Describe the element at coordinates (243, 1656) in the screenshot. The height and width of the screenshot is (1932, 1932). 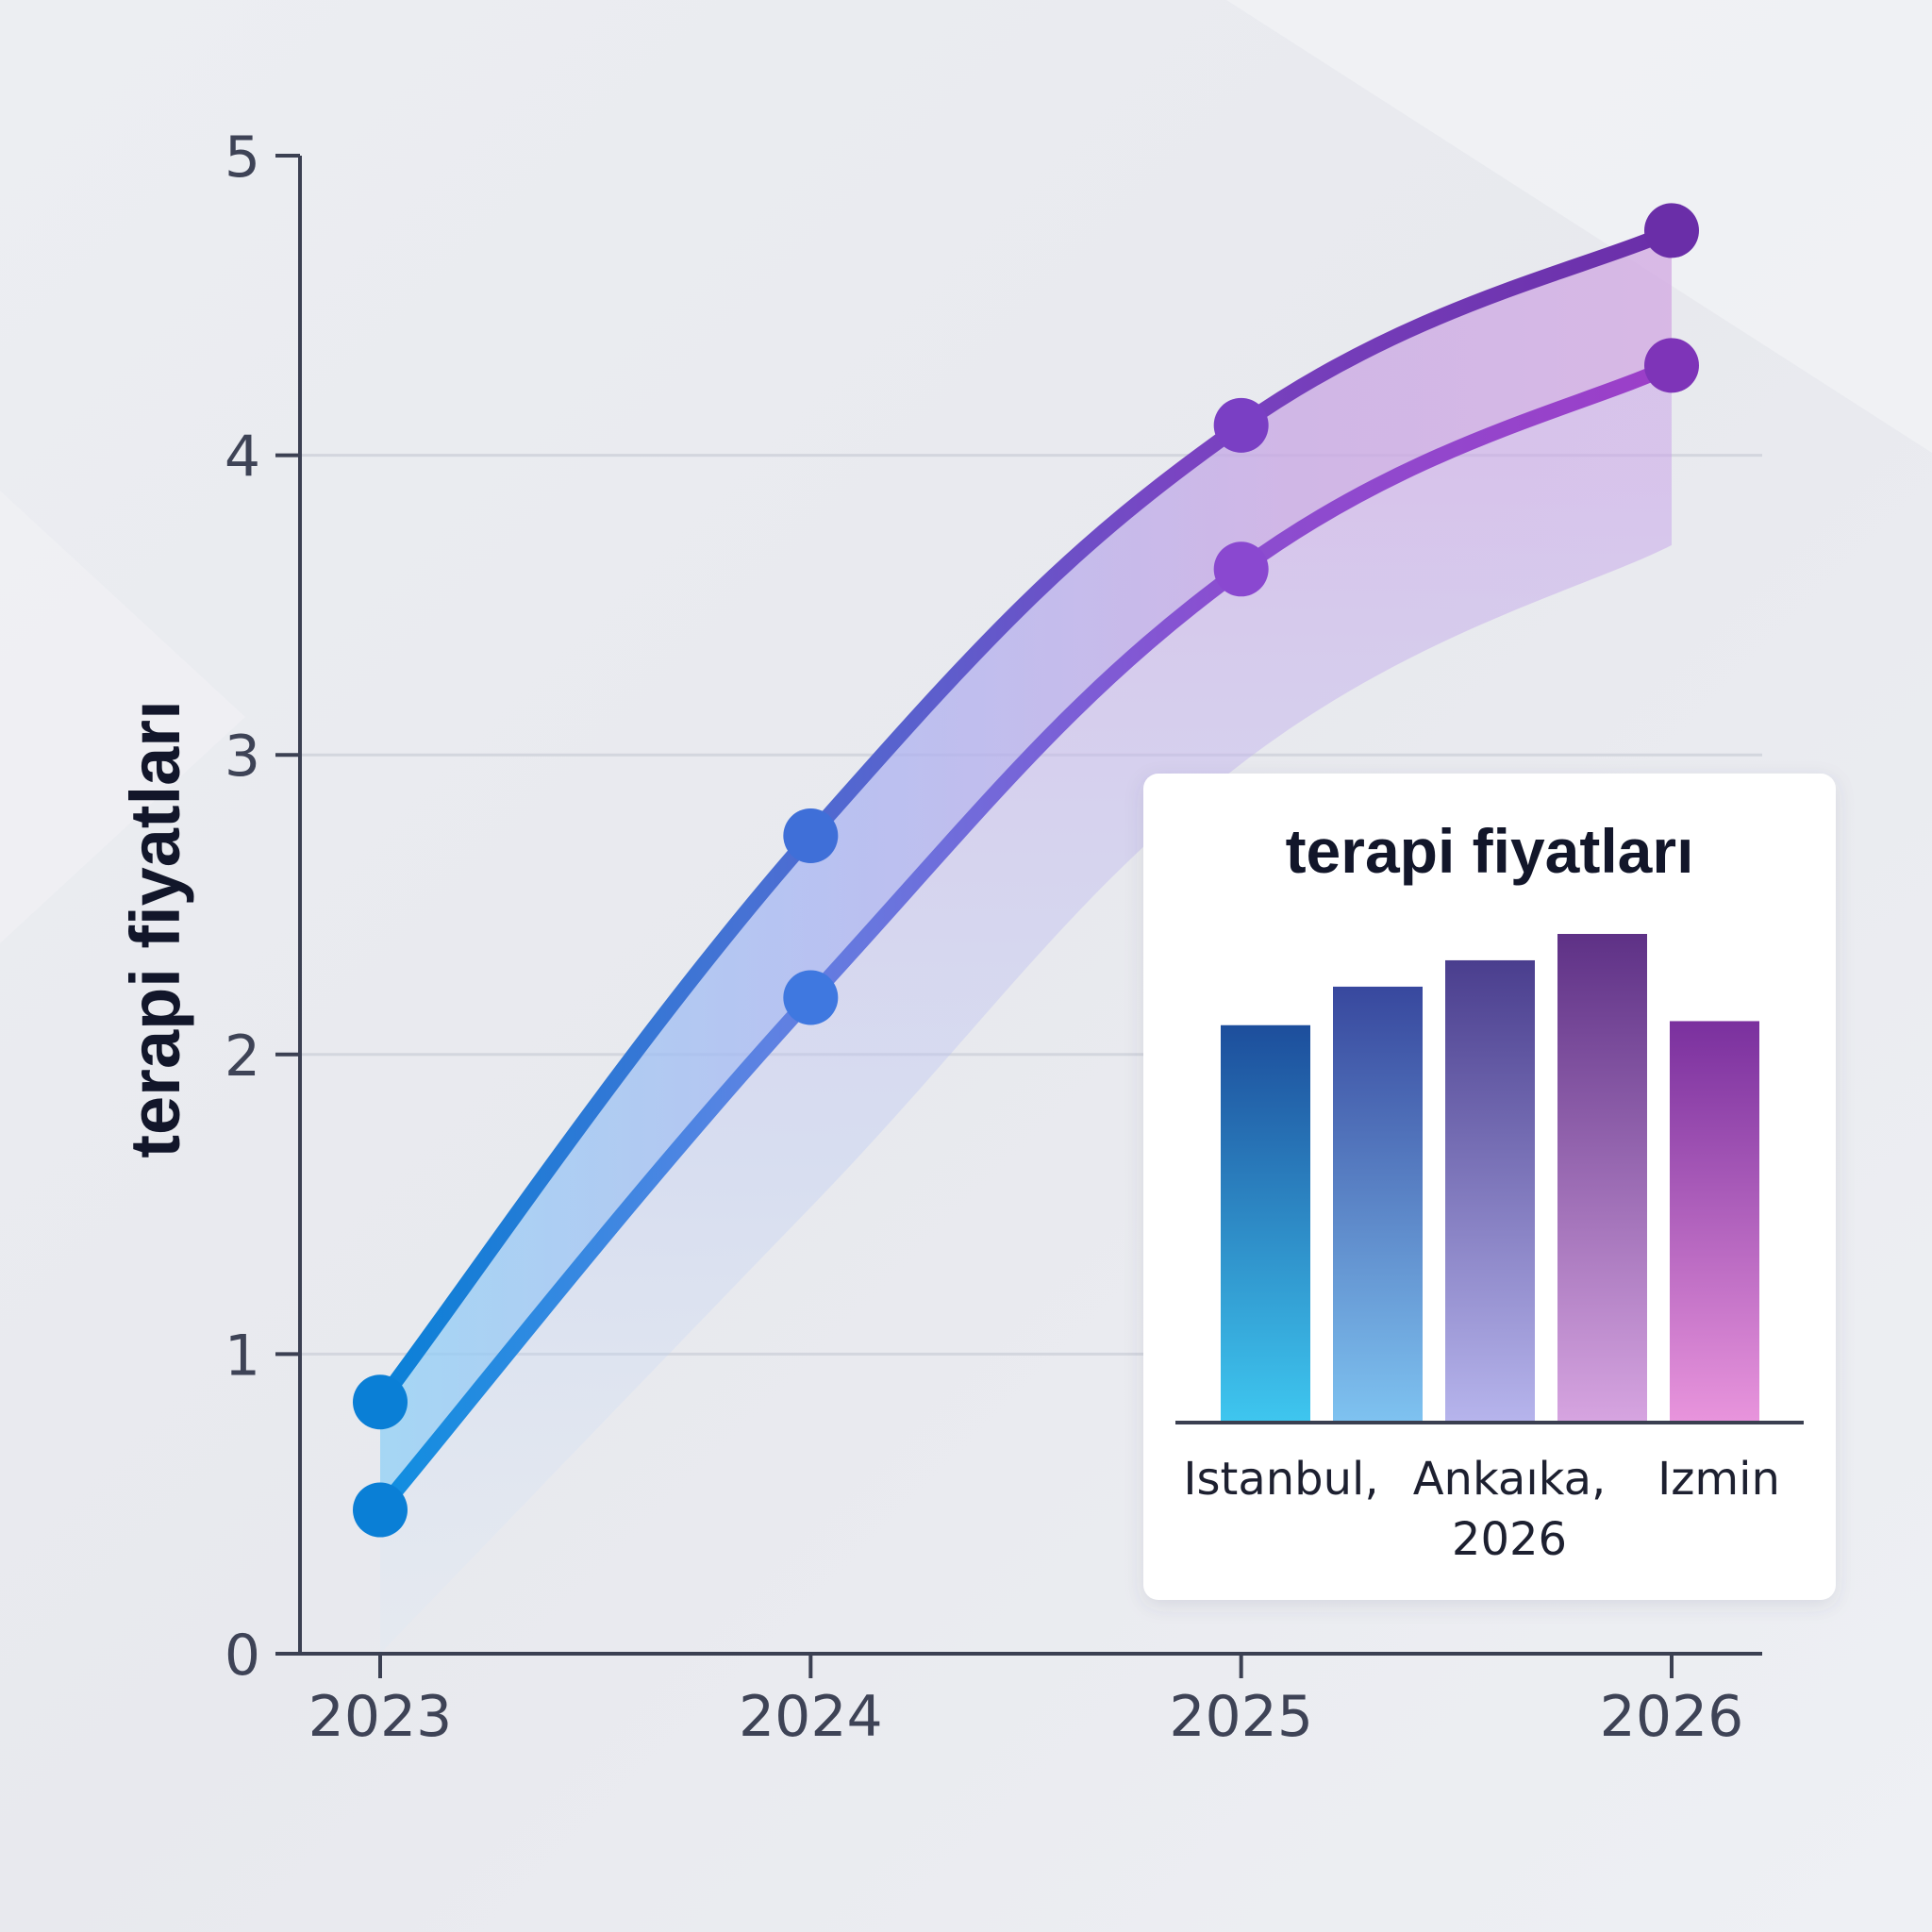
I see `y-tick-label: 0` at that location.